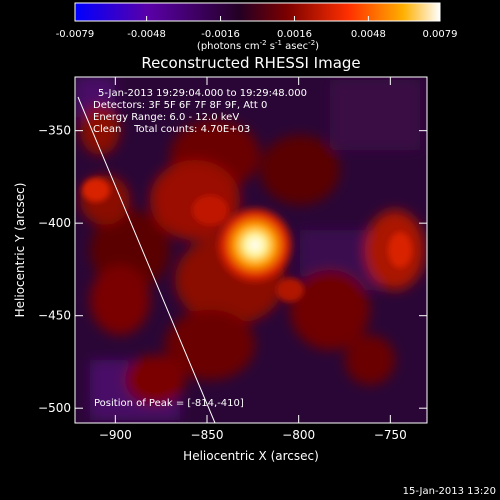  What do you see at coordinates (54, 223) in the screenshot?
I see `y-tick-label: −400` at bounding box center [54, 223].